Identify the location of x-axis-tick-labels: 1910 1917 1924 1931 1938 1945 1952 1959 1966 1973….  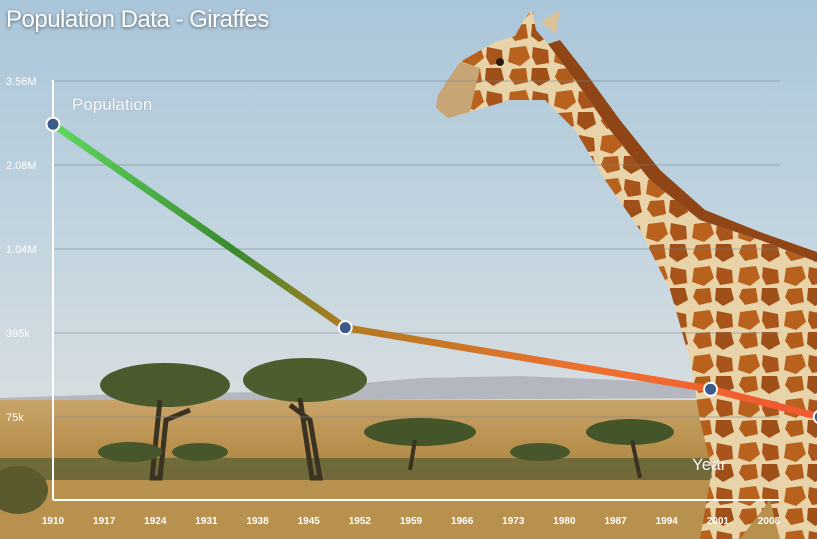
(411, 521).